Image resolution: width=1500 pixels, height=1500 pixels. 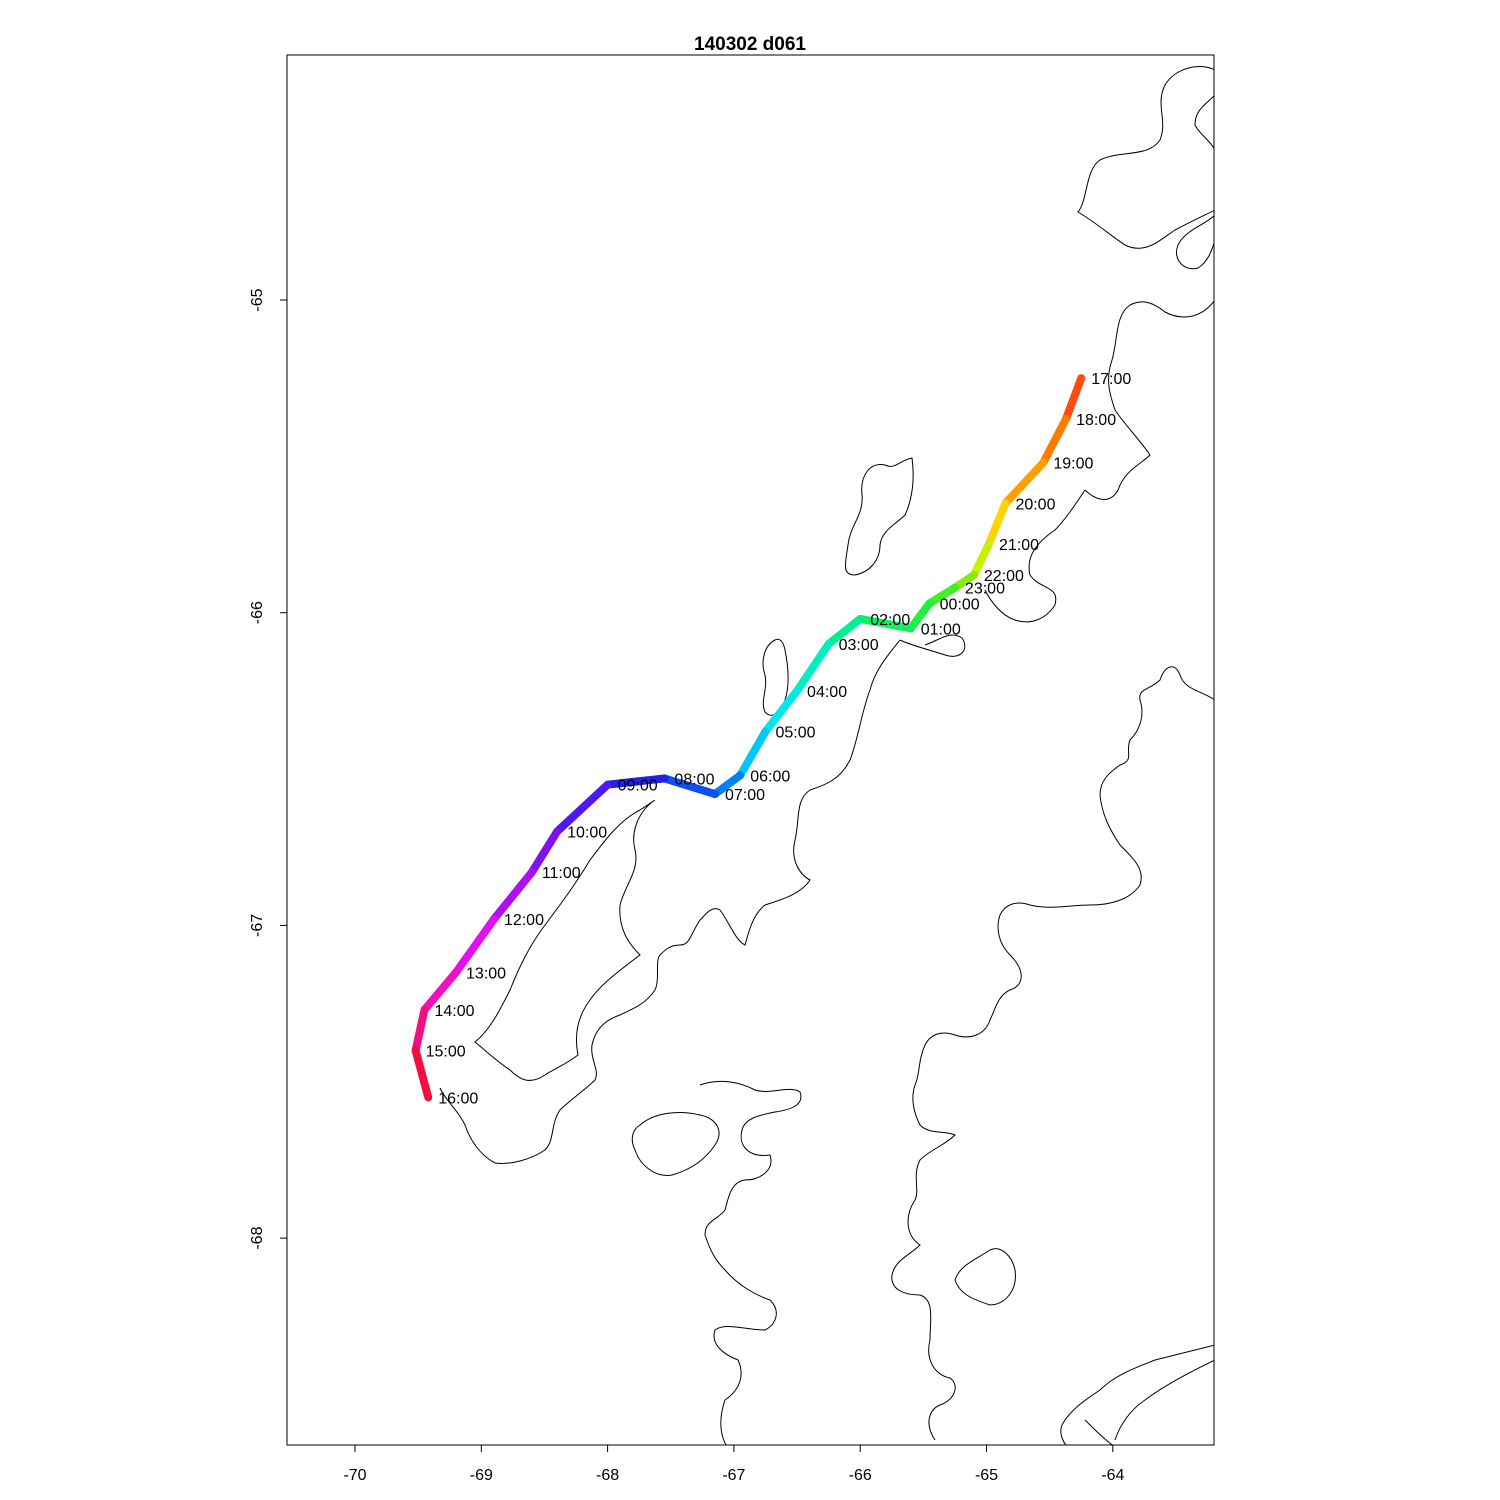 What do you see at coordinates (745, 795) in the screenshot?
I see `time-label: 07:00` at bounding box center [745, 795].